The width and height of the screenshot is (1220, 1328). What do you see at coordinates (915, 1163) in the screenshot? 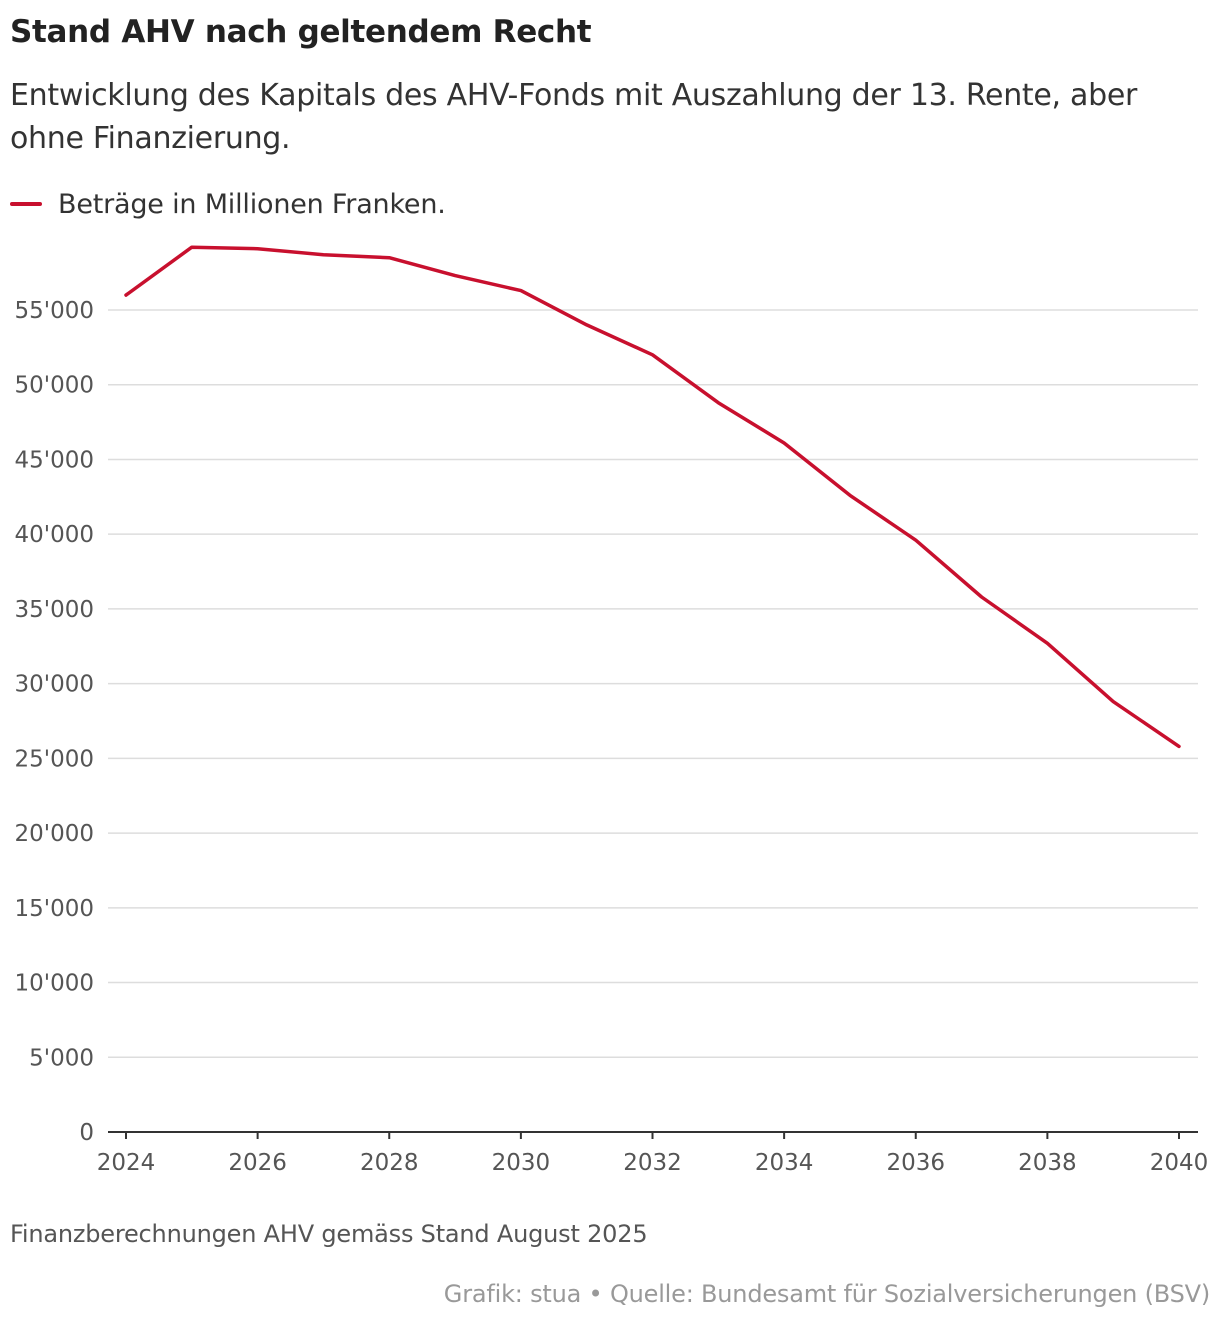
I see `x-tick-label: 2036` at bounding box center [915, 1163].